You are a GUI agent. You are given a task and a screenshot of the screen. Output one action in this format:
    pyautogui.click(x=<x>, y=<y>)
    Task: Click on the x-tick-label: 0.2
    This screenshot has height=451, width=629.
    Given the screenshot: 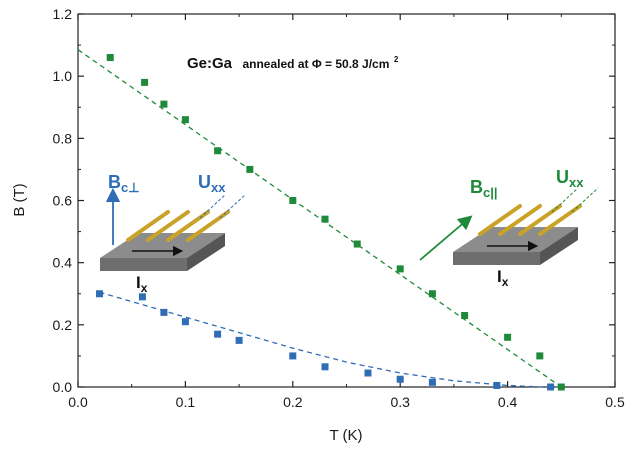 What is the action you would take?
    pyautogui.click(x=293, y=402)
    